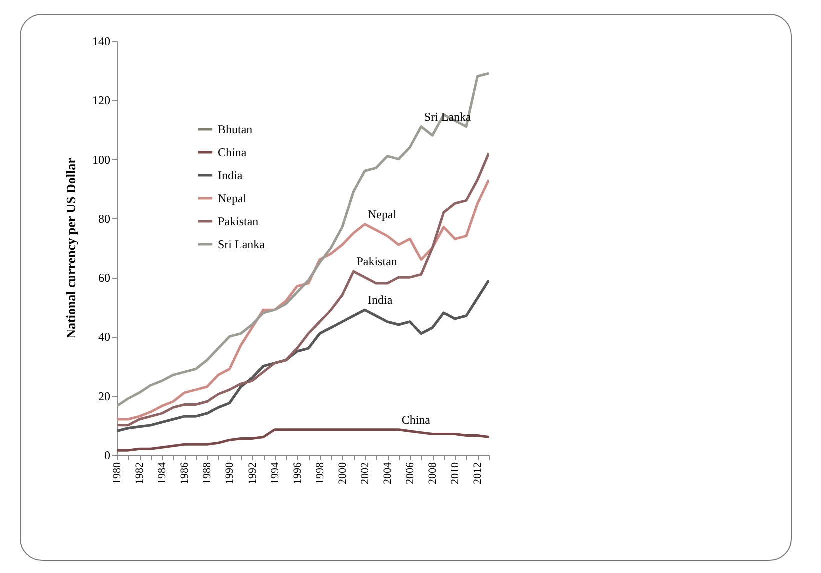 The height and width of the screenshot is (573, 821). What do you see at coordinates (104, 337) in the screenshot?
I see `y-tick-label: 40` at bounding box center [104, 337].